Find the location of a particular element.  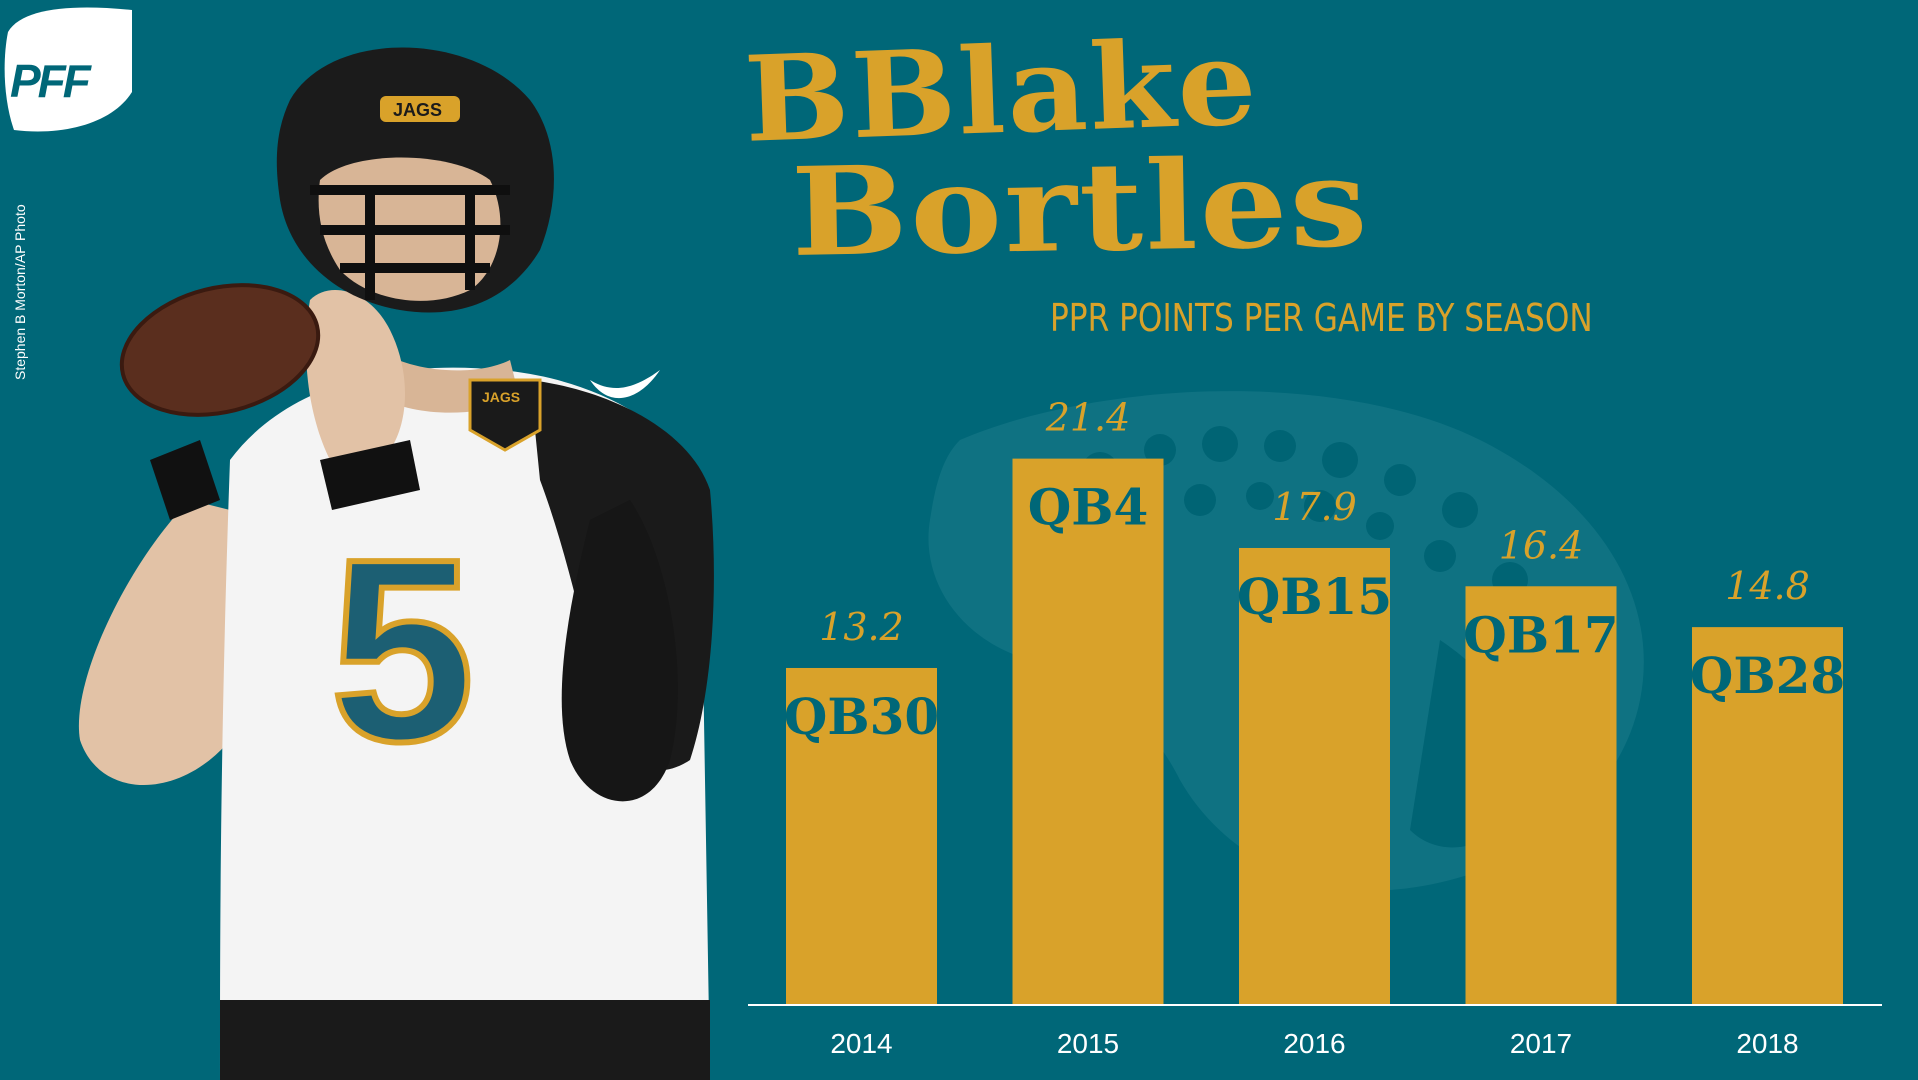

x-tick-label-2018: 2018 is located at coordinates (1767, 1043).